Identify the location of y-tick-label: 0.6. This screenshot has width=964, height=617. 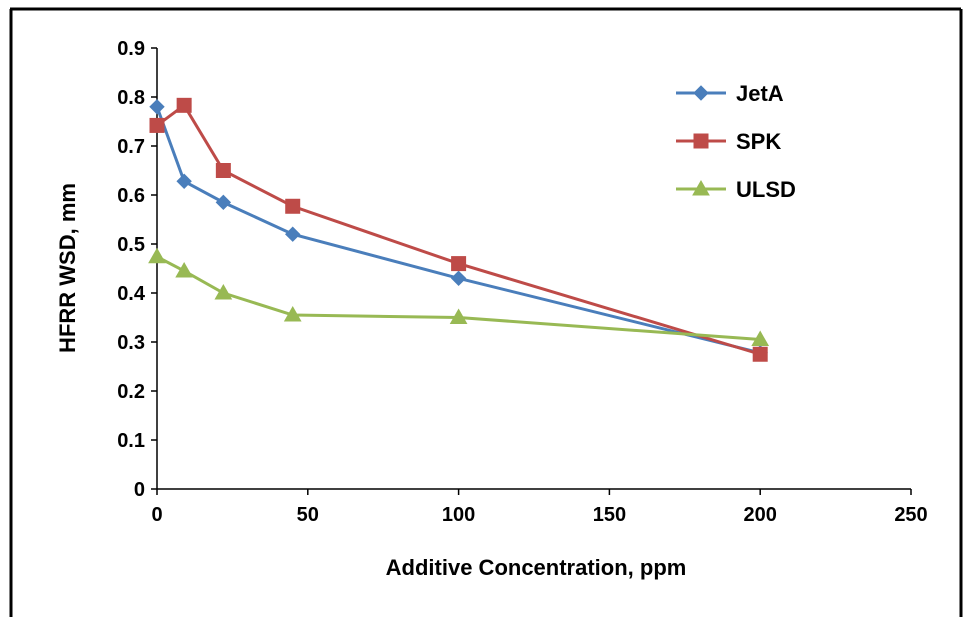
(131, 196).